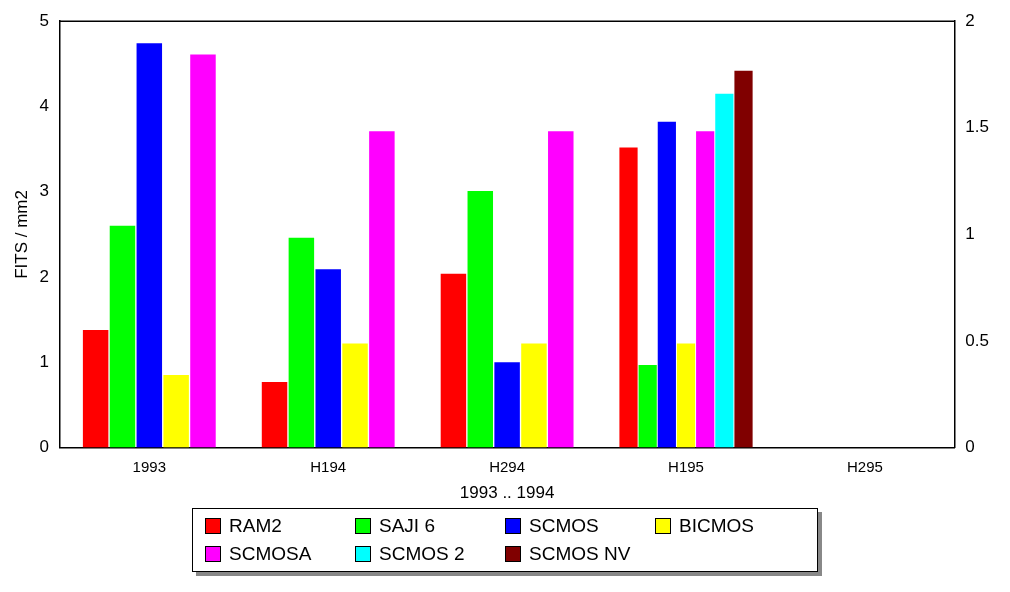 Image resolution: width=1010 pixels, height=592 pixels. What do you see at coordinates (970, 234) in the screenshot?
I see `y2-tick-label: 1` at bounding box center [970, 234].